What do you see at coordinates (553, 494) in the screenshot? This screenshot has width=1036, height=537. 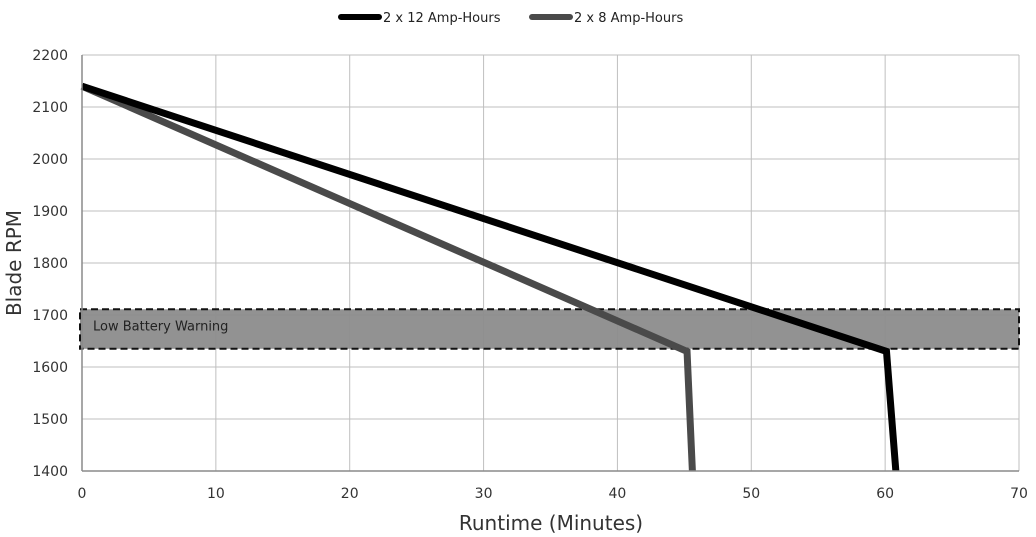 I see `x-axis-ticks: 0 10 20 30 40 50 60 70` at bounding box center [553, 494].